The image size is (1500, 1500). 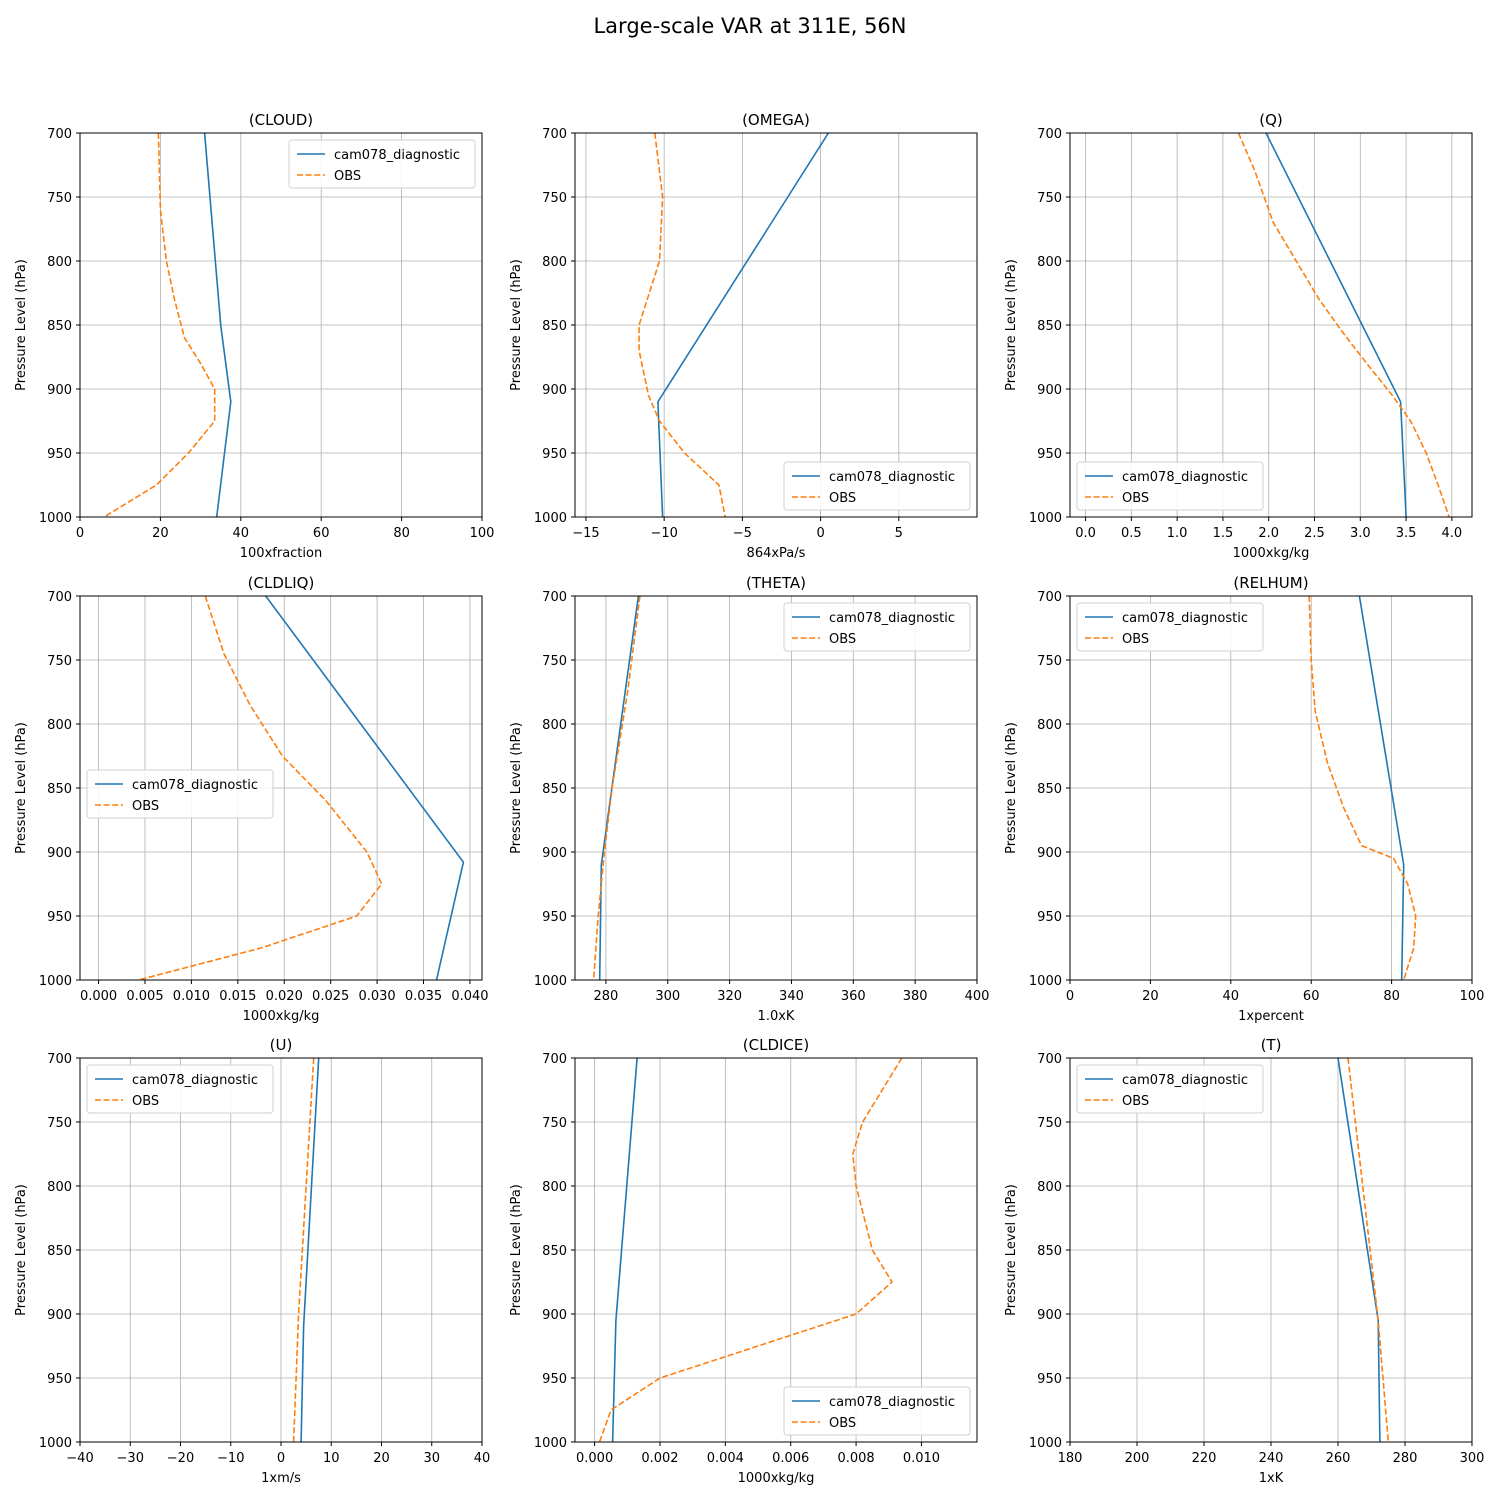 I want to click on x-tick-label: 100, so click(x=482, y=533).